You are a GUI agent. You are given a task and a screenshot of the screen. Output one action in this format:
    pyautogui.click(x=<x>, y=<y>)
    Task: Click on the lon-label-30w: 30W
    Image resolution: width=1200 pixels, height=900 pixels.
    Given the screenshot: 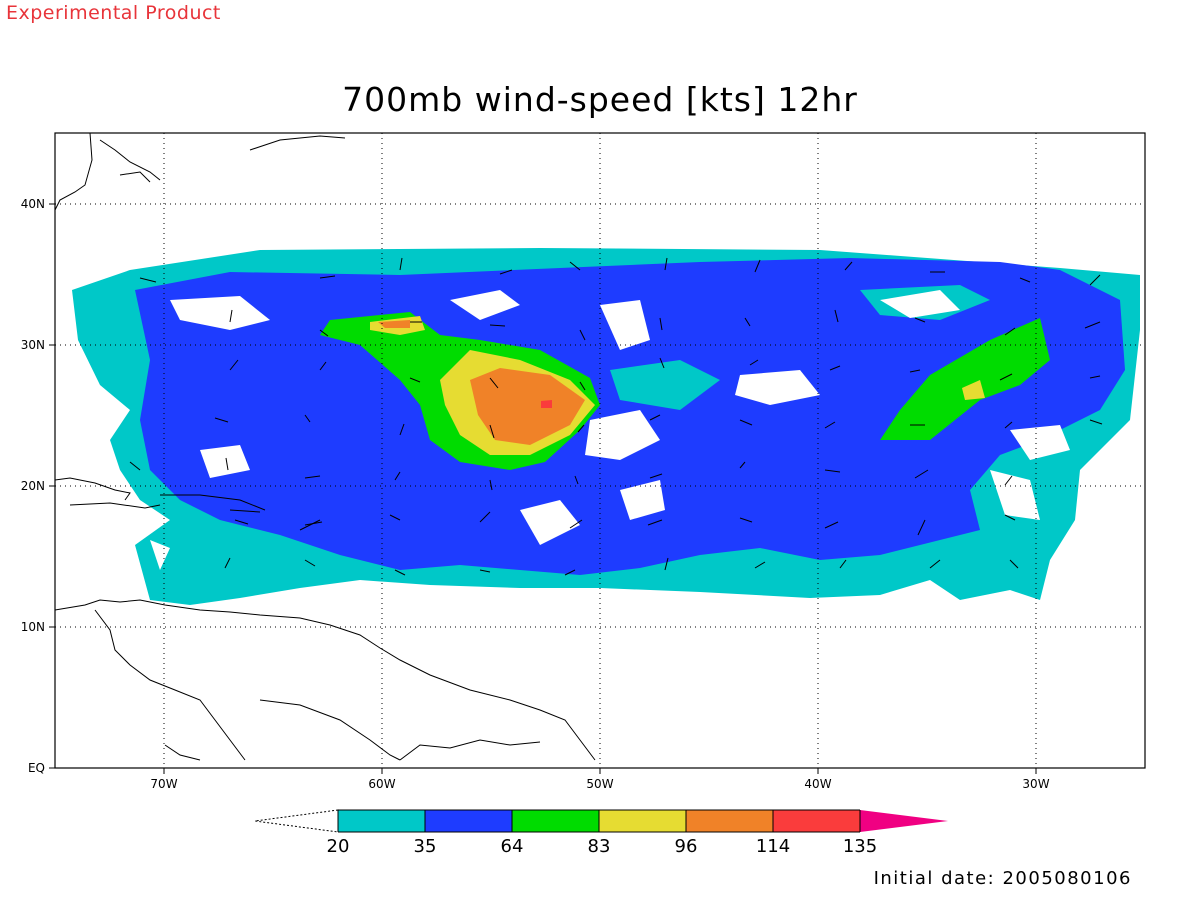 What is the action you would take?
    pyautogui.click(x=1035, y=784)
    